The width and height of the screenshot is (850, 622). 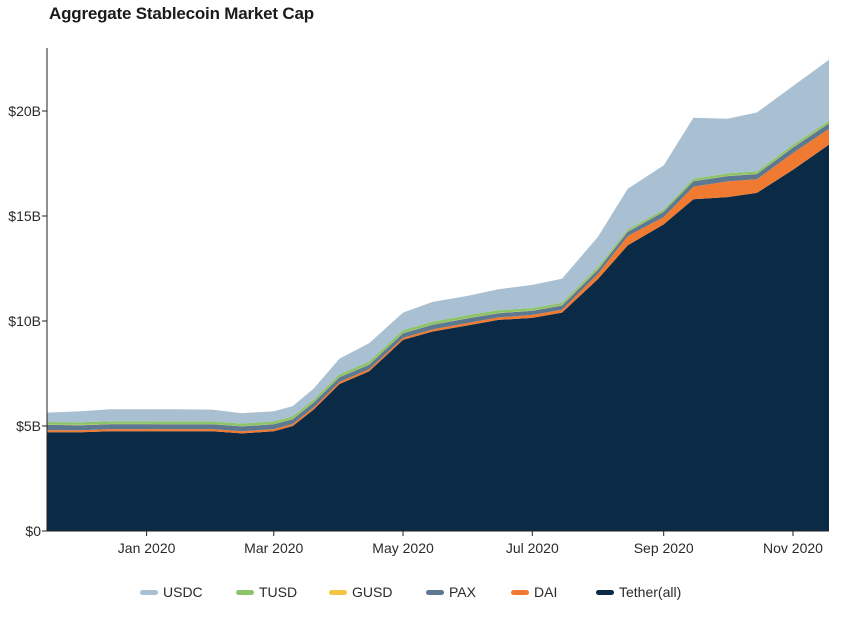 I want to click on legend-item-dai: DAI, so click(x=534, y=592).